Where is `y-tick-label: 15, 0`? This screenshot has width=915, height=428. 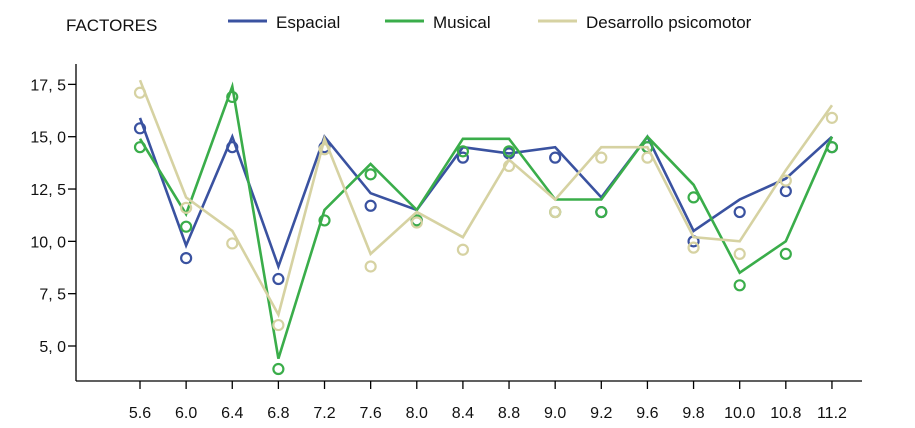 y-tick-label: 15, 0 is located at coordinates (48, 138).